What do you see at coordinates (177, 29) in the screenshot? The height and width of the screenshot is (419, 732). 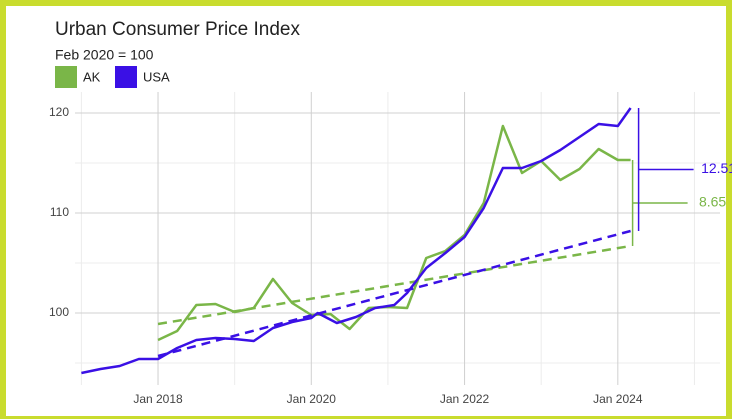 I see `chart-title: Urban Consumer Price Index` at bounding box center [177, 29].